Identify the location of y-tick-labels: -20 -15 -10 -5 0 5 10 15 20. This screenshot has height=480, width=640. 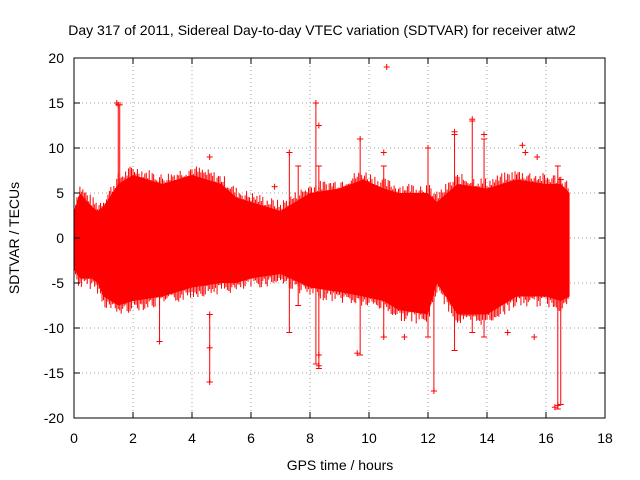
(54, 238).